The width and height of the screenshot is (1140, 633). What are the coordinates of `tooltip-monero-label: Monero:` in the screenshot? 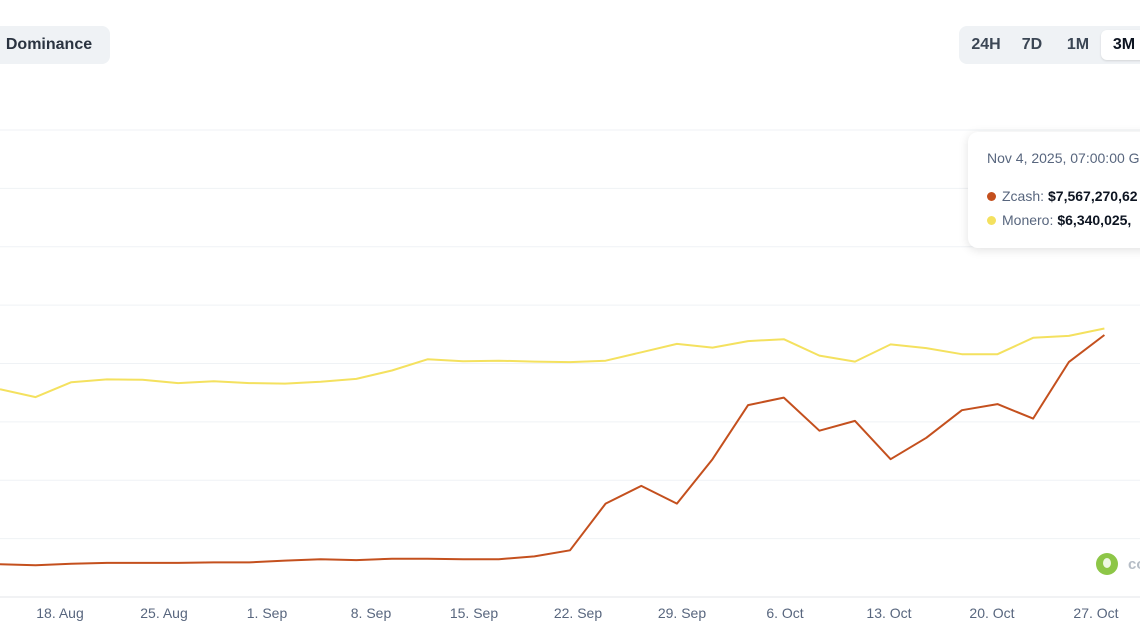 It's located at (1028, 220).